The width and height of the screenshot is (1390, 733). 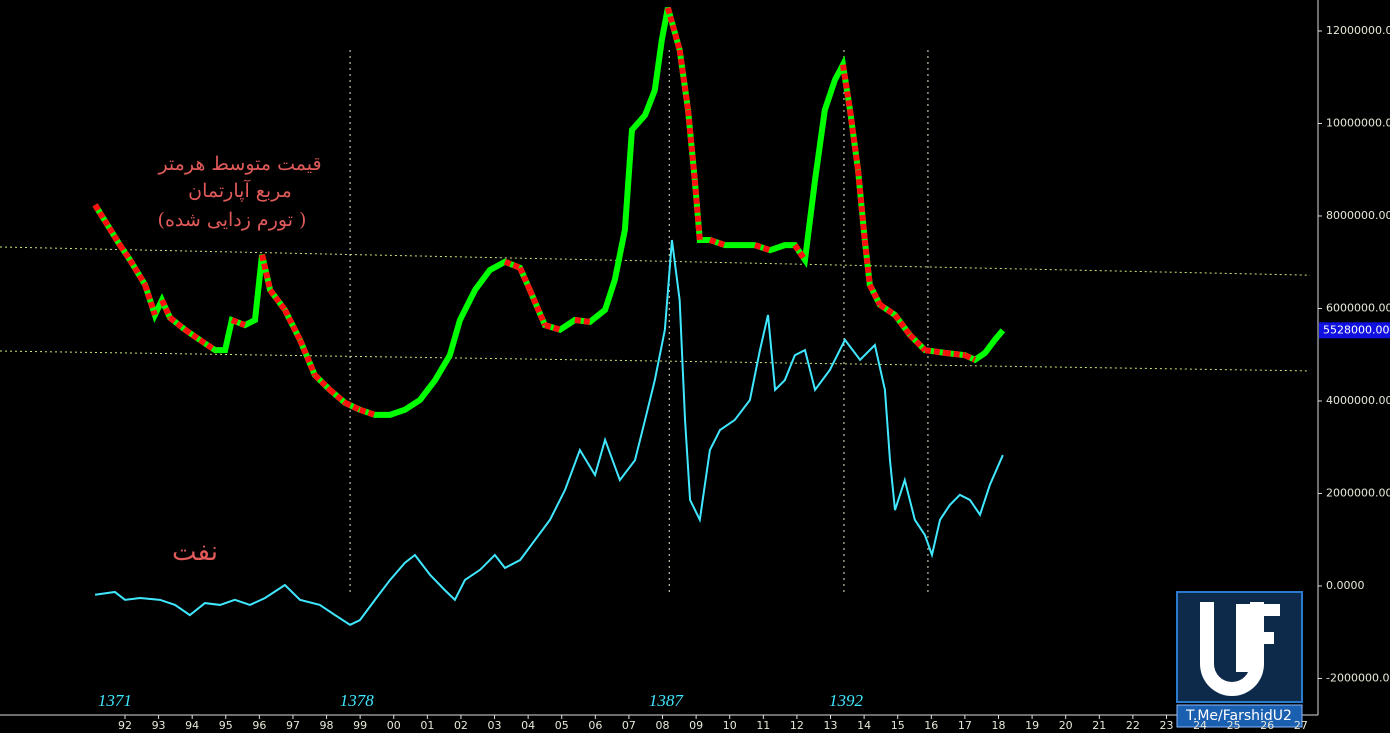 I want to click on x-tick-label: 21, so click(x=1099, y=725).